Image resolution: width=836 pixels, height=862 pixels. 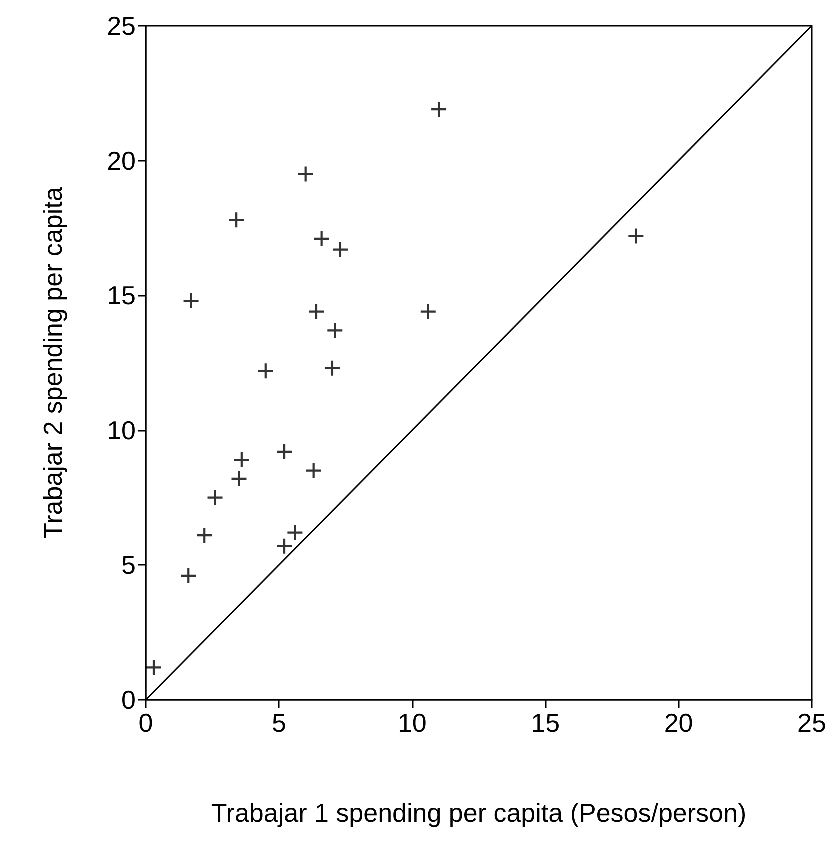 What do you see at coordinates (129, 700) in the screenshot?
I see `y-tick-label: 0` at bounding box center [129, 700].